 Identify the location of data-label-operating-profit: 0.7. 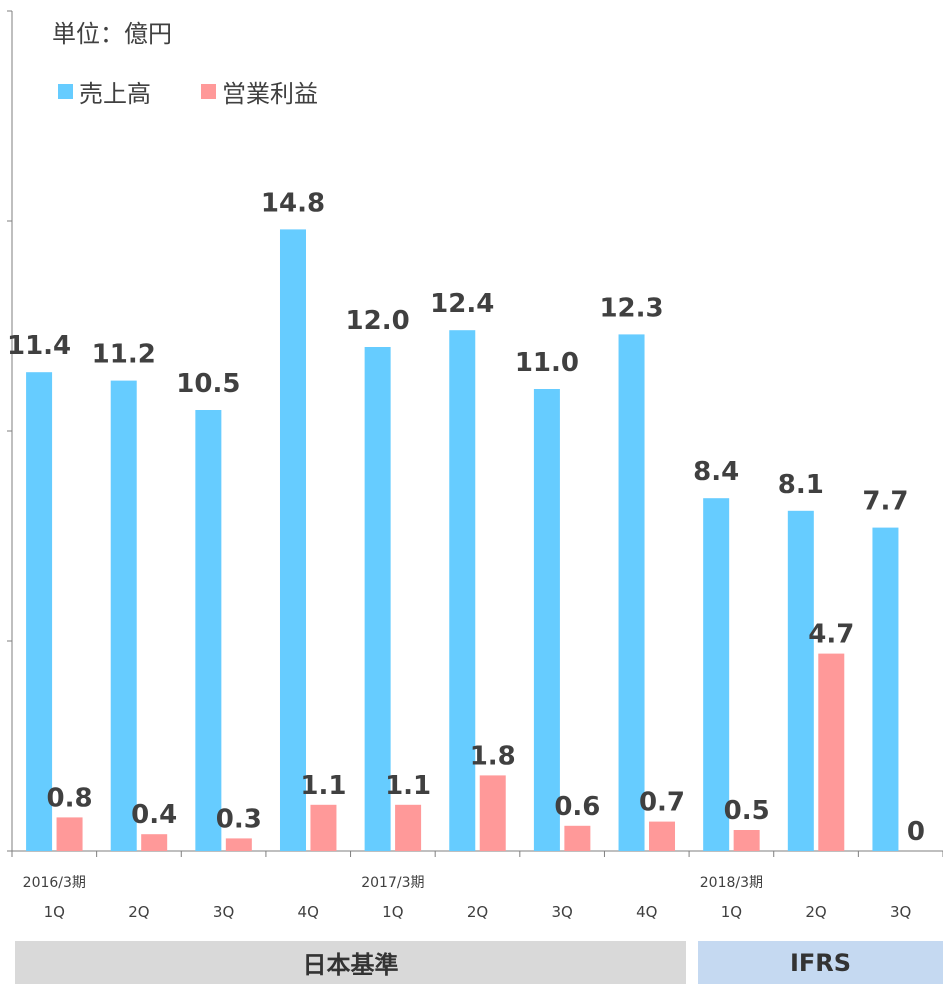
(662, 803).